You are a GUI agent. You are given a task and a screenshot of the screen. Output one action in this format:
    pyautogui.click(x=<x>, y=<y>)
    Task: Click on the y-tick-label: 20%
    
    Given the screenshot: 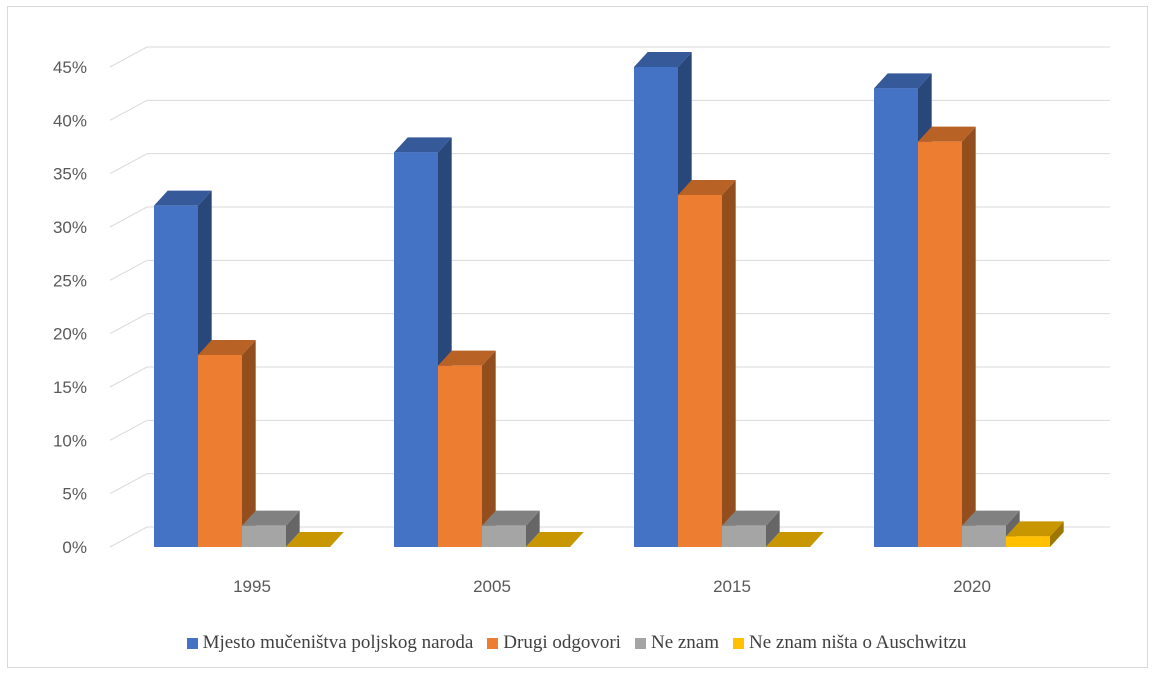 What is the action you would take?
    pyautogui.click(x=70, y=334)
    